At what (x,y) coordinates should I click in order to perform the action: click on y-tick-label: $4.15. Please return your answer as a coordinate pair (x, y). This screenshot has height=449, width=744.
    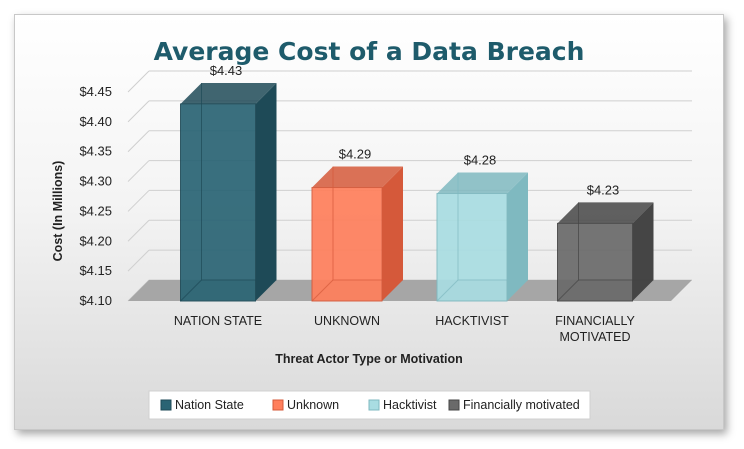
    Looking at the image, I should click on (95, 270).